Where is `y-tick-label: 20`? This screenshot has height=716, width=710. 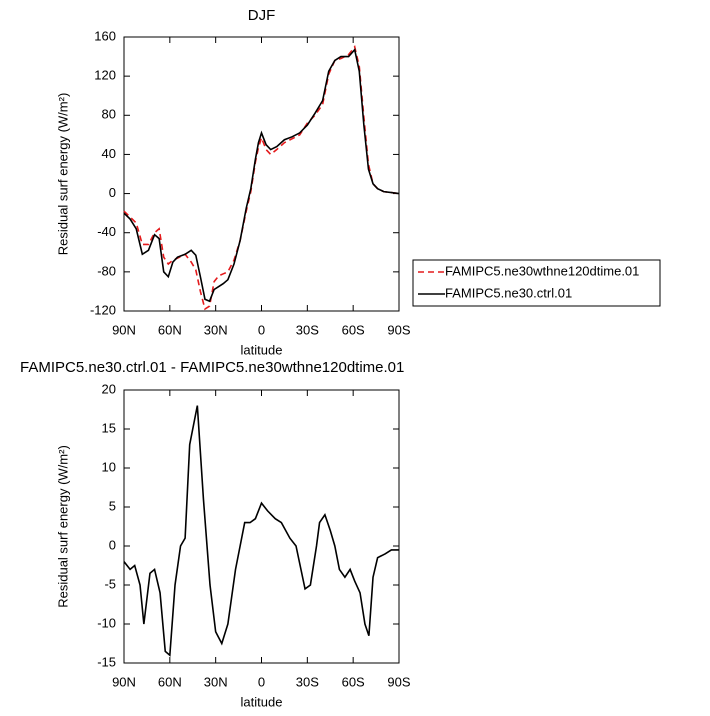
y-tick-label: 20 is located at coordinates (109, 388).